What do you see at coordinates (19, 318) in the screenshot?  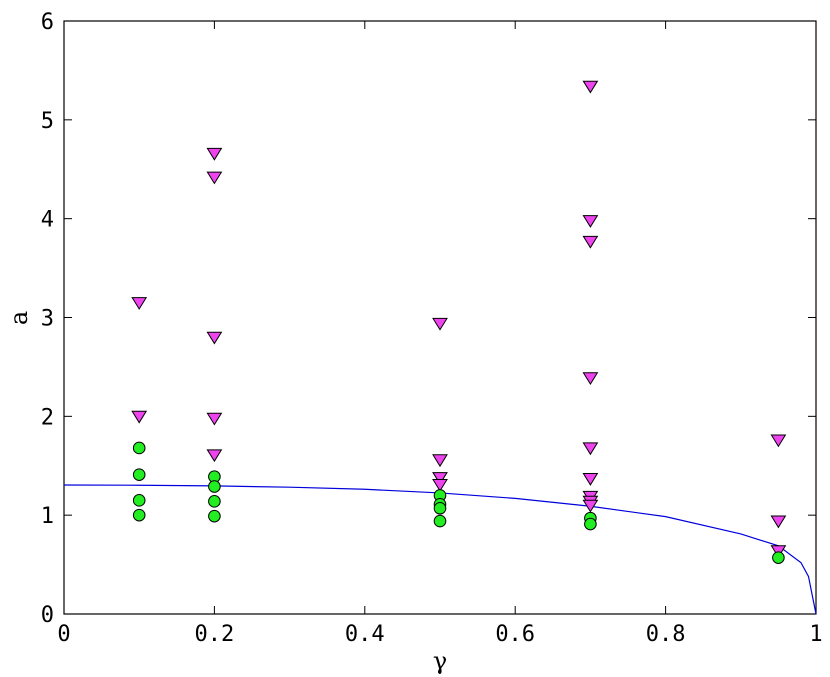 I see `y-axis-label: a` at bounding box center [19, 318].